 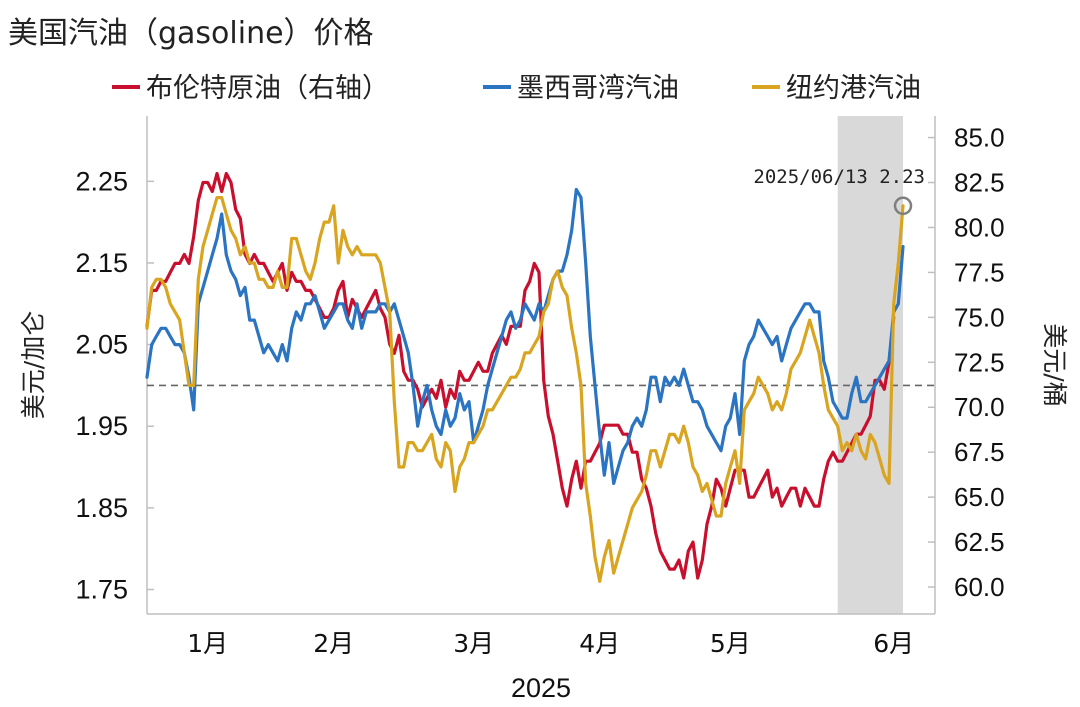 What do you see at coordinates (979, 542) in the screenshot?
I see `right-tick-label-1: 62.5` at bounding box center [979, 542].